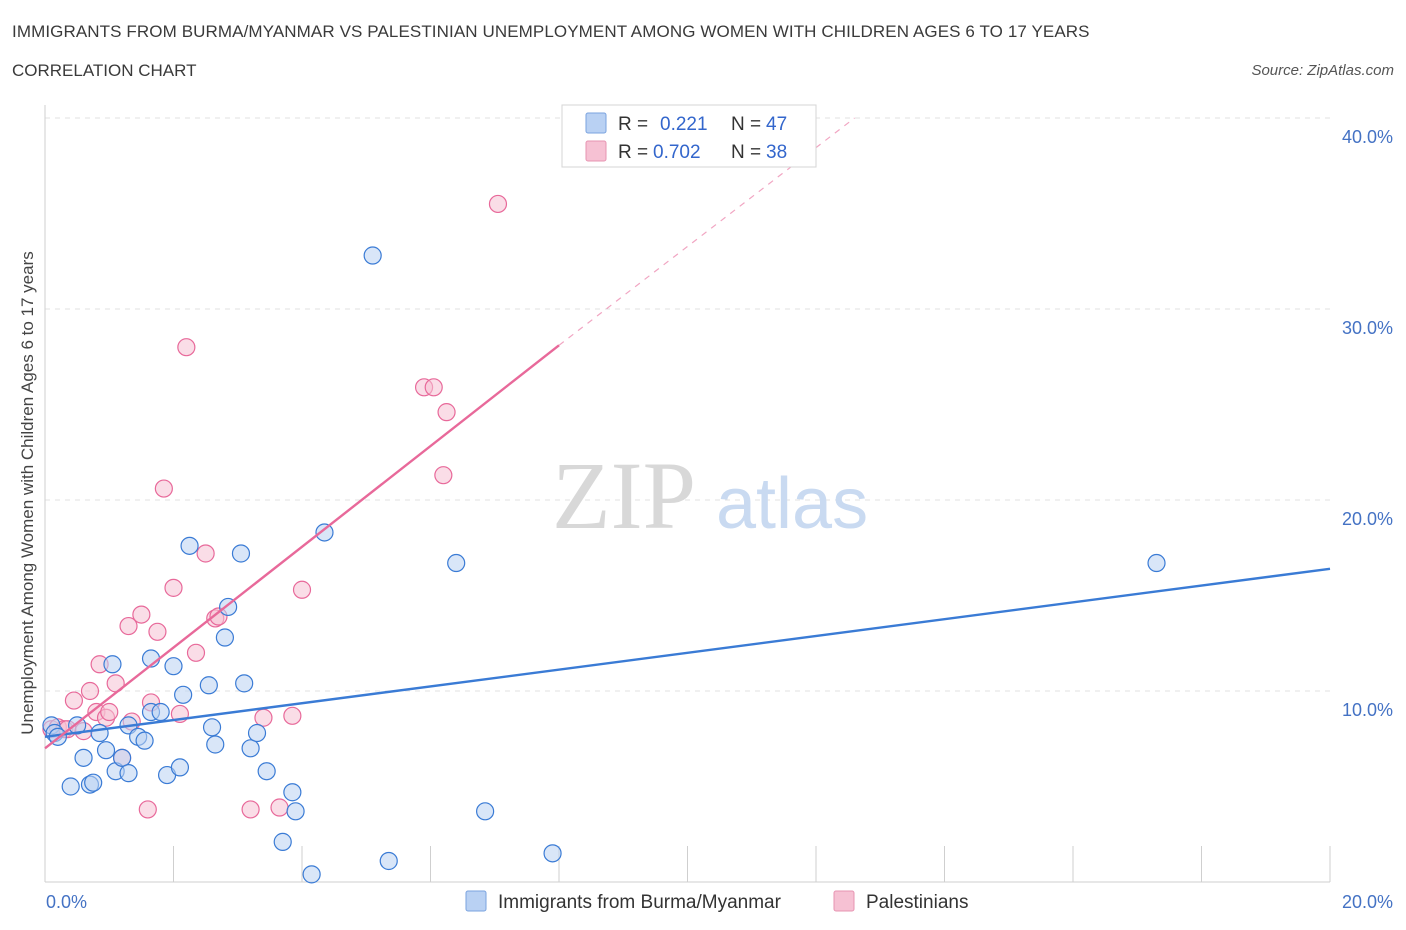 Image resolution: width=1406 pixels, height=930 pixels. What do you see at coordinates (596, 123) in the screenshot?
I see `legend-swatch-burma` at bounding box center [596, 123].